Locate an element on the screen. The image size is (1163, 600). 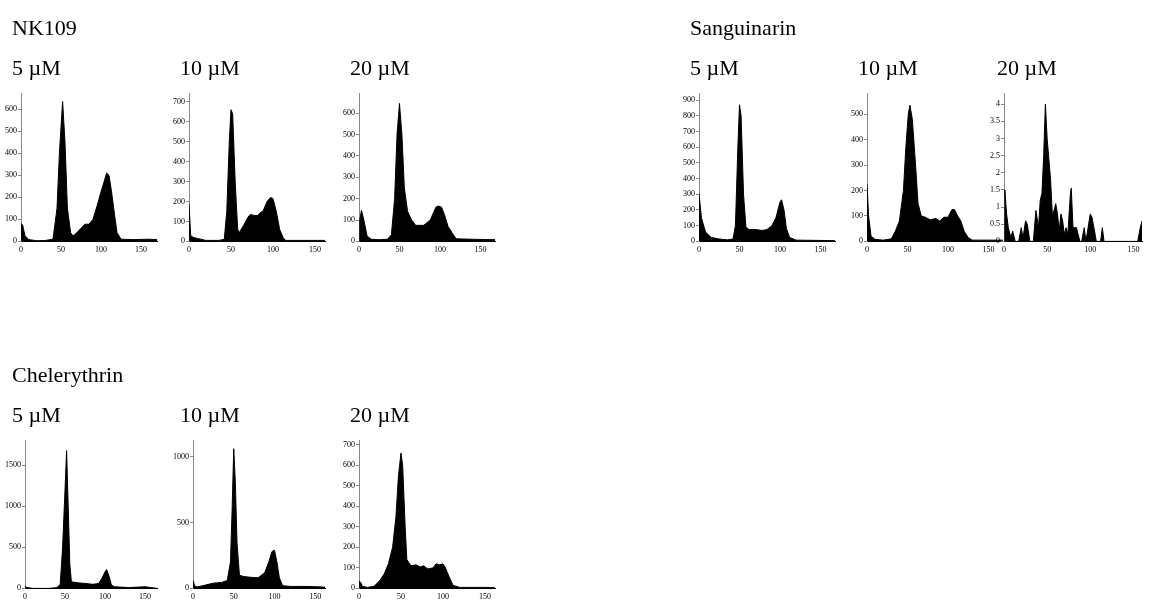
y-tick-label: 4 is located at coordinates (998, 104).